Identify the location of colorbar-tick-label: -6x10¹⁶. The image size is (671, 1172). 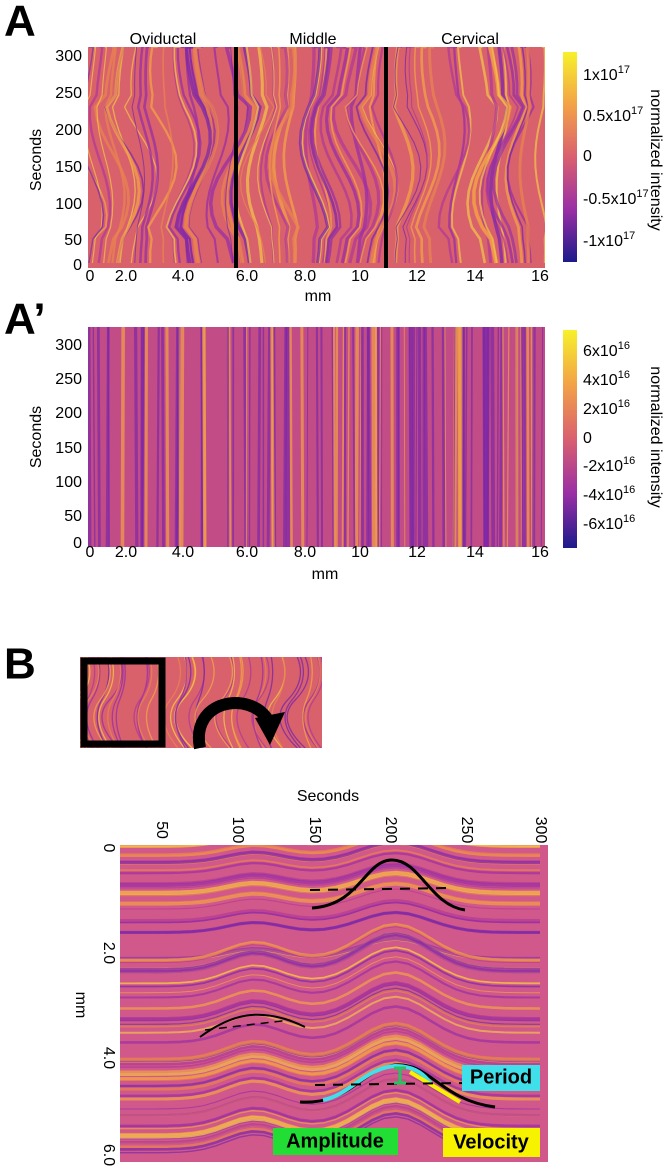
(609, 523).